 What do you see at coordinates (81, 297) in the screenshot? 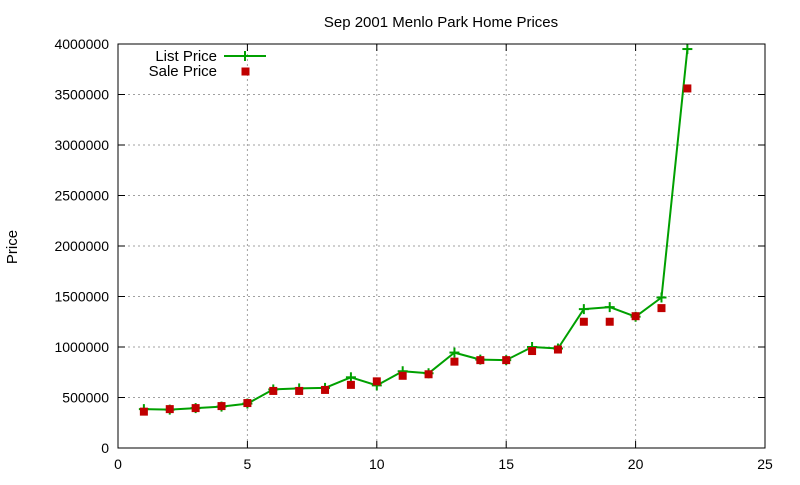
I see `y-tick-label: 1500000` at bounding box center [81, 297].